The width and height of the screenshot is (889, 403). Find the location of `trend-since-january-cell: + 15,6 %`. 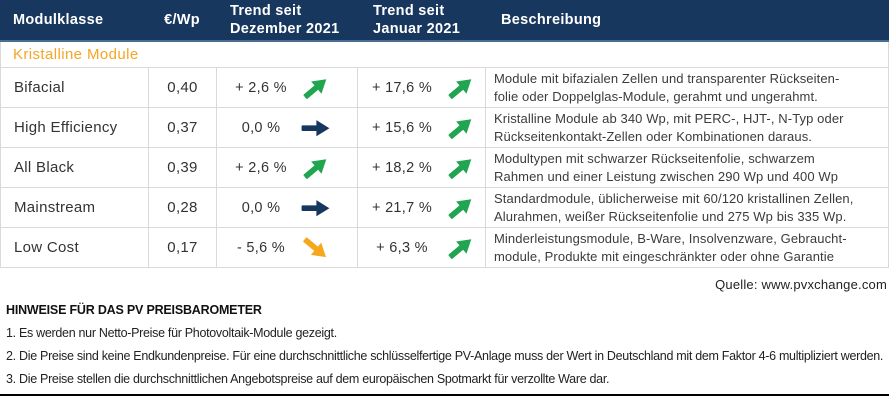

trend-since-january-cell: + 15,6 % is located at coordinates (422, 127).